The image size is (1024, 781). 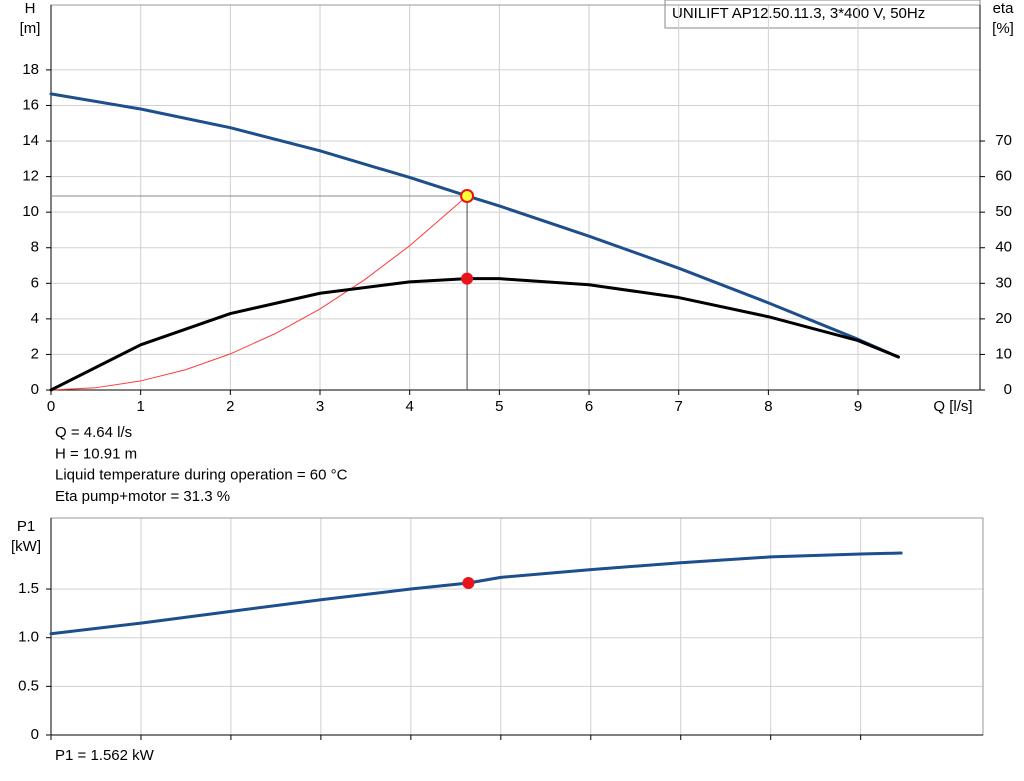 I want to click on y2-axis-label: eta, so click(x=1004, y=8).